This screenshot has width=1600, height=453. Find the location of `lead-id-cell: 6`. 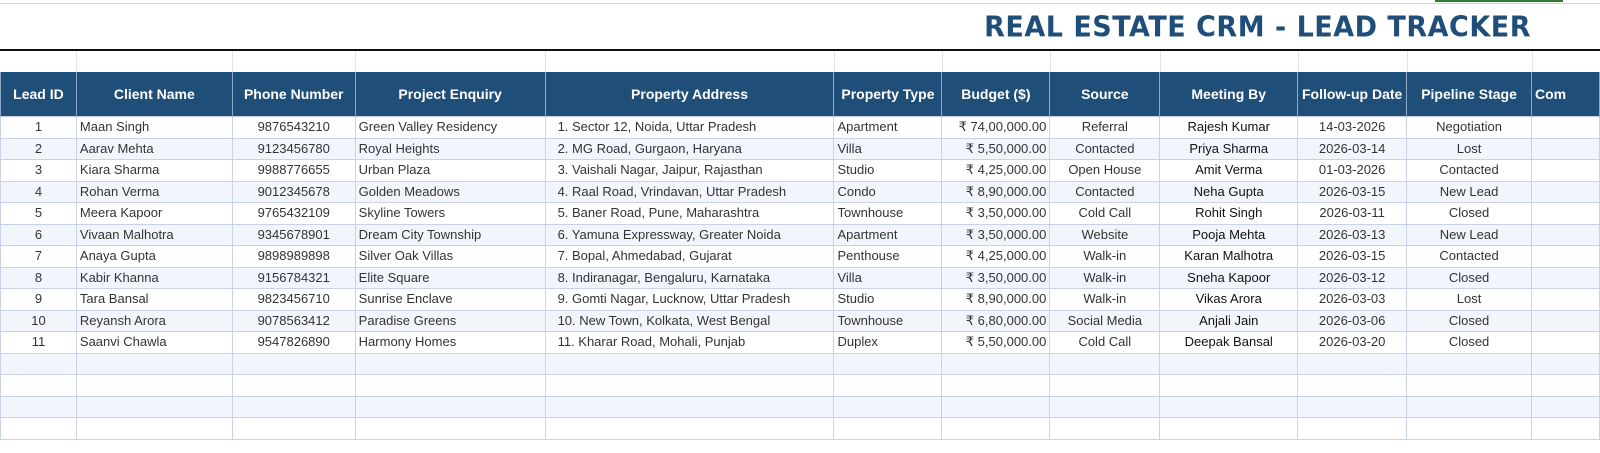

lead-id-cell: 6 is located at coordinates (38, 234).